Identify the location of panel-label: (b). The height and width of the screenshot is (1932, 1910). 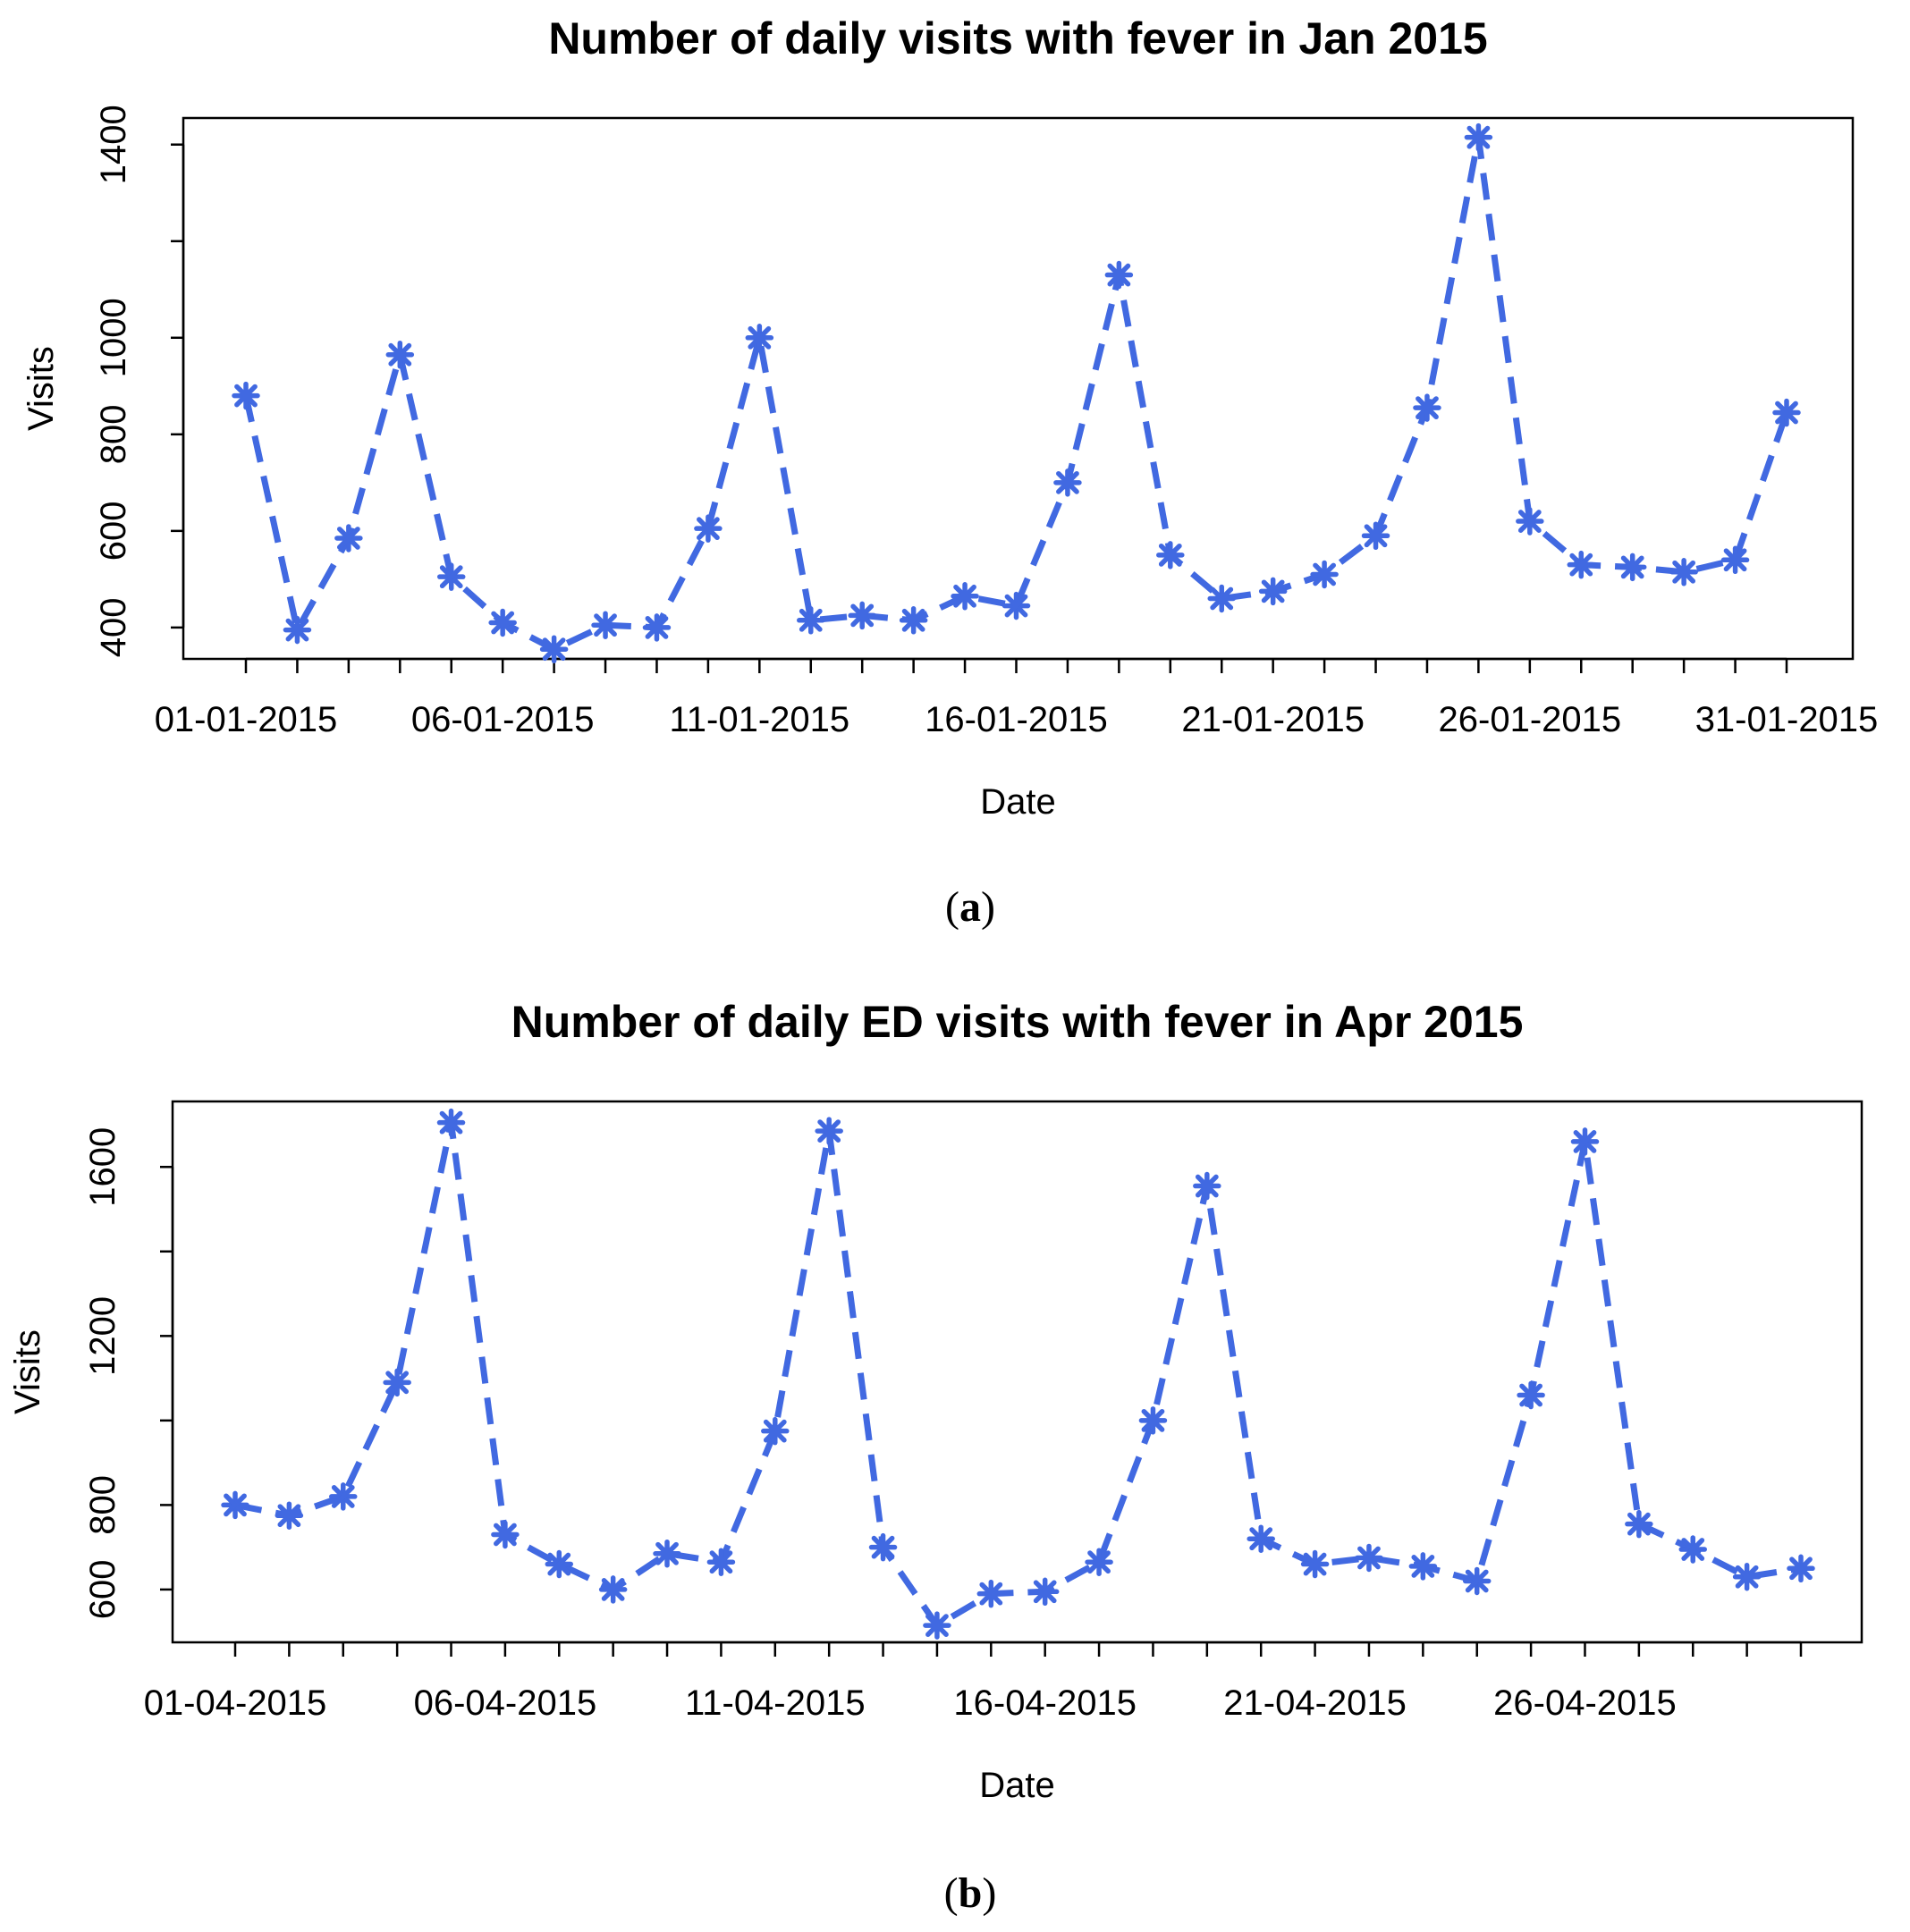
(970, 1893).